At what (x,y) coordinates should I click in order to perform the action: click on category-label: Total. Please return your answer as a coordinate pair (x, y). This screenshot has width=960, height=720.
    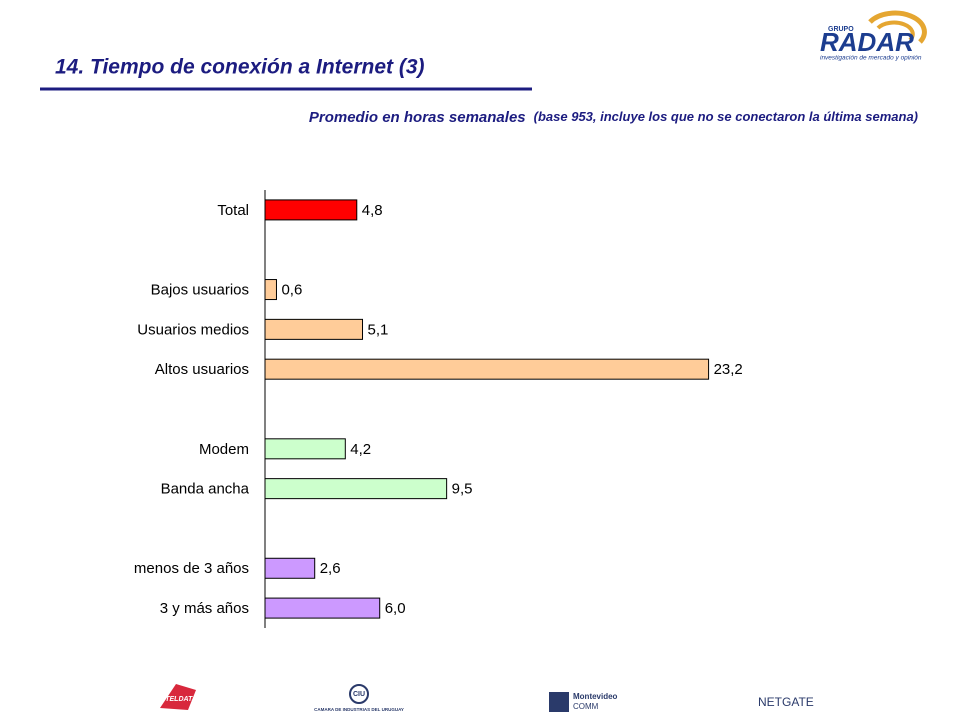
    Looking at the image, I should click on (233, 210).